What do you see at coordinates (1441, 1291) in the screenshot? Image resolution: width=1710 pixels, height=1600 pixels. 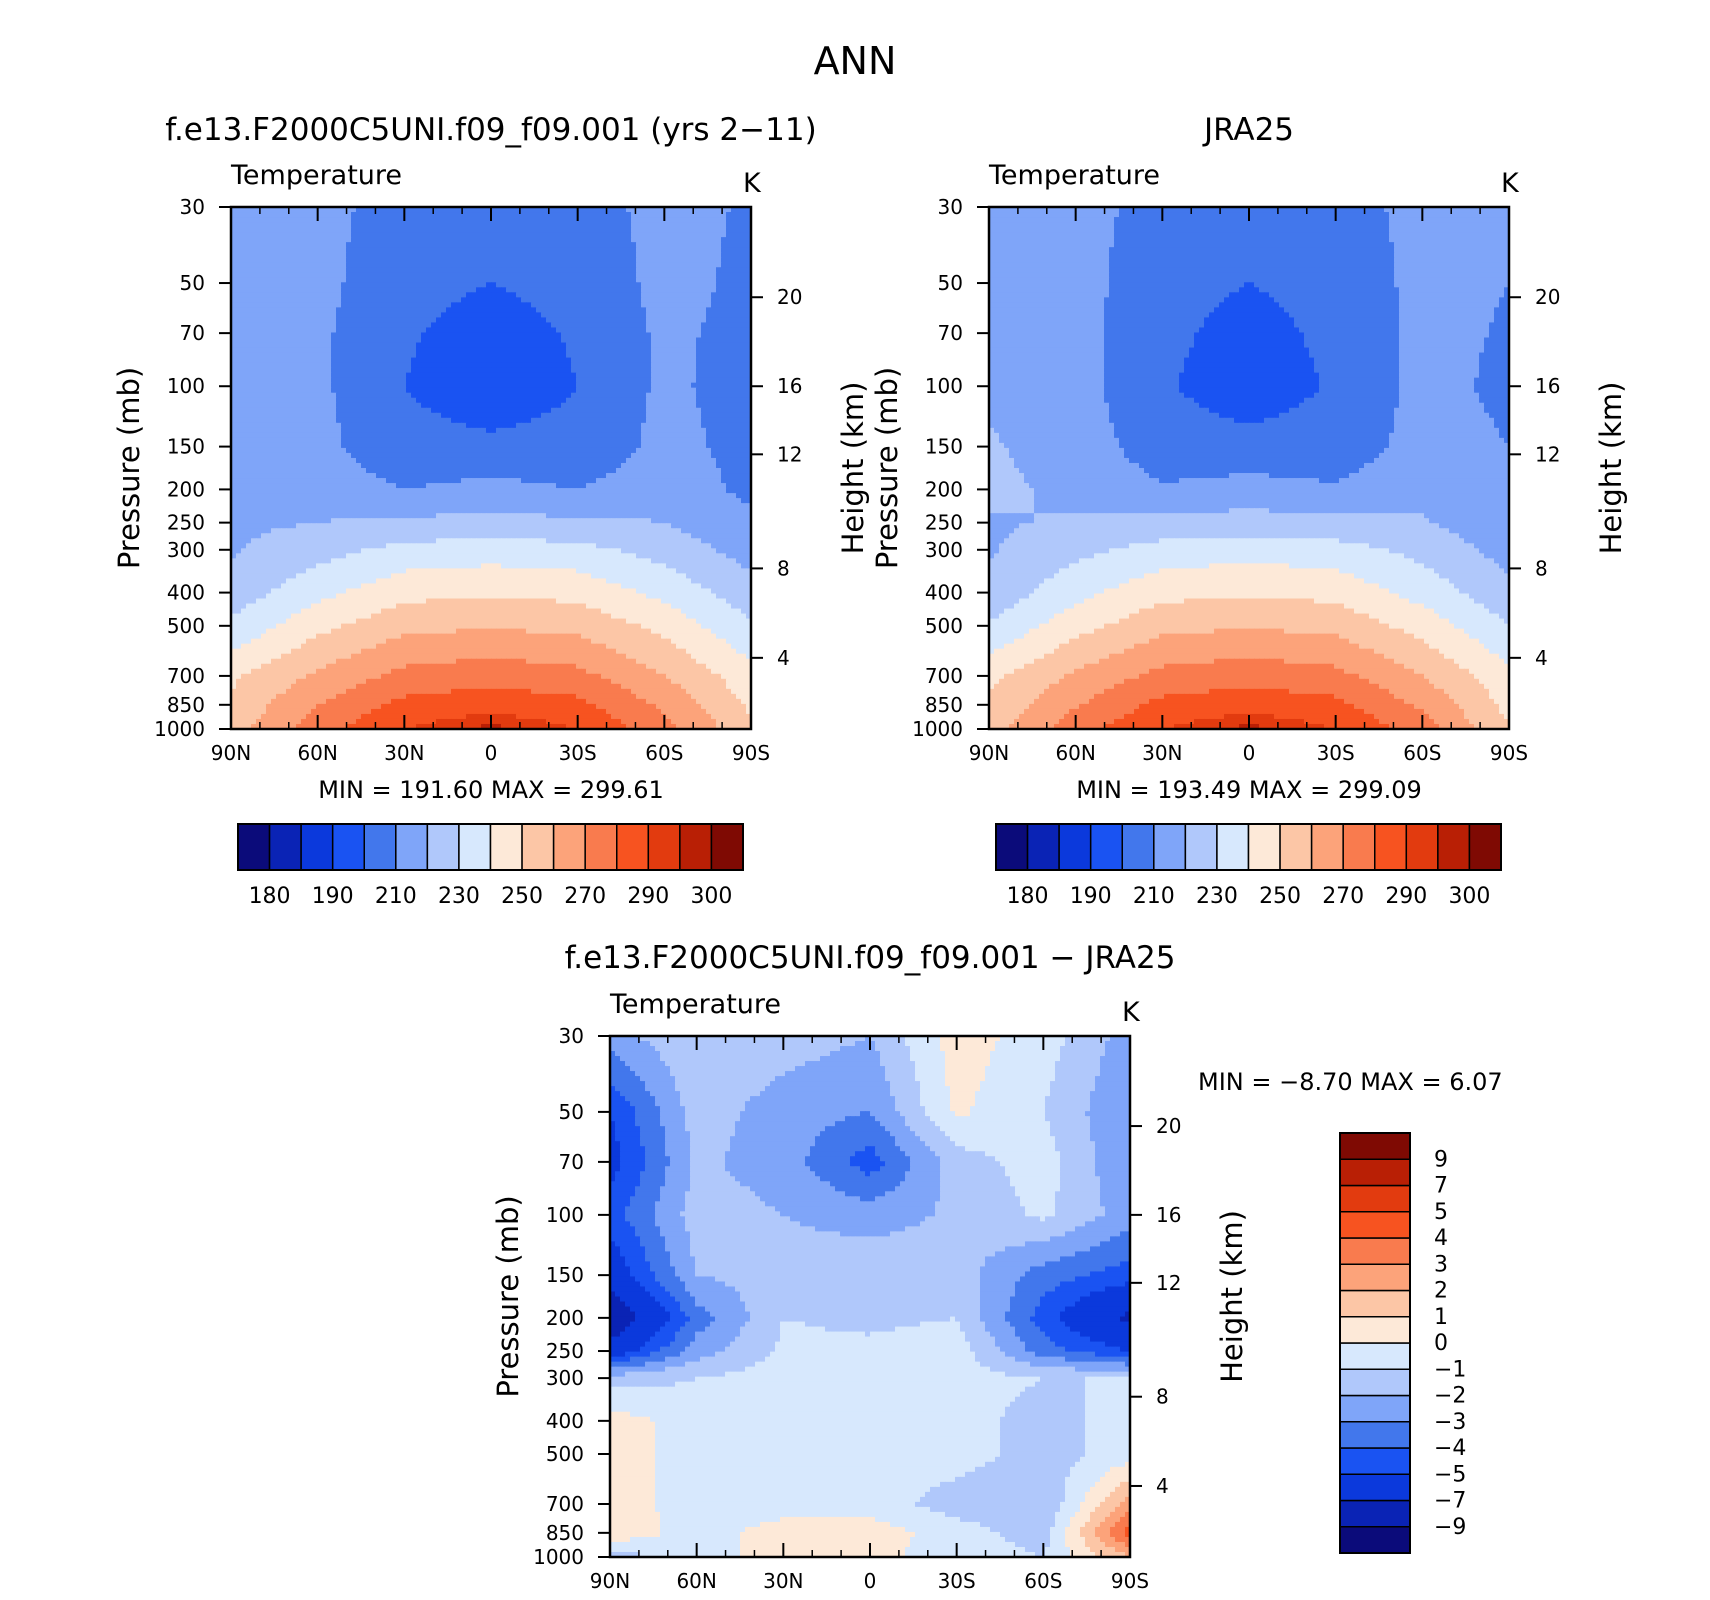 I see `colorbar-label: 2` at bounding box center [1441, 1291].